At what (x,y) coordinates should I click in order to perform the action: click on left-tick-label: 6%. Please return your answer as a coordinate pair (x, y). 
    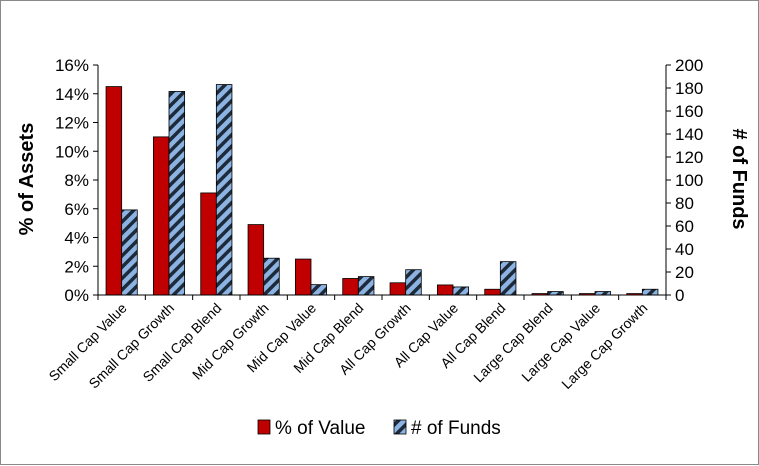
    Looking at the image, I should click on (76, 209).